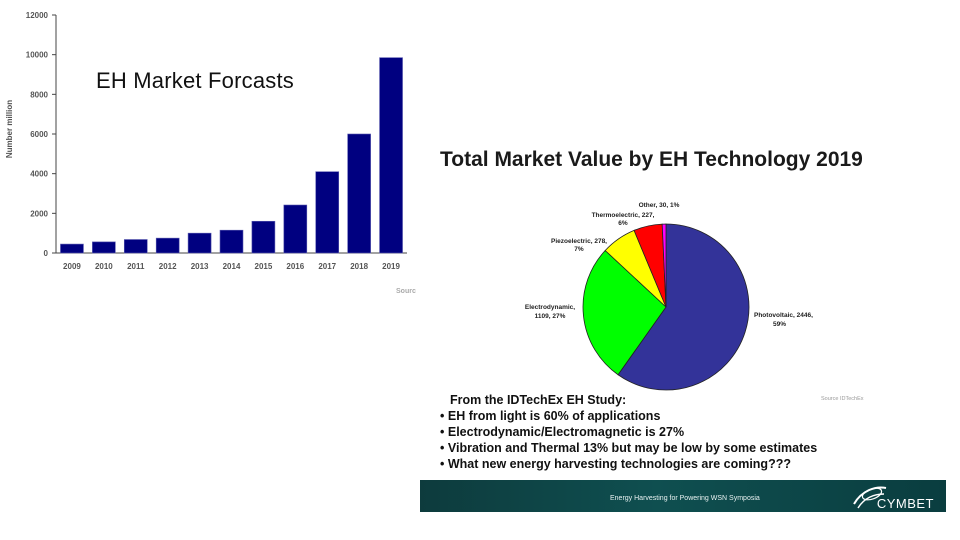  Describe the element at coordinates (538, 400) in the screenshot. I see `study-heading: From the IDTechEx EH Study:` at that location.